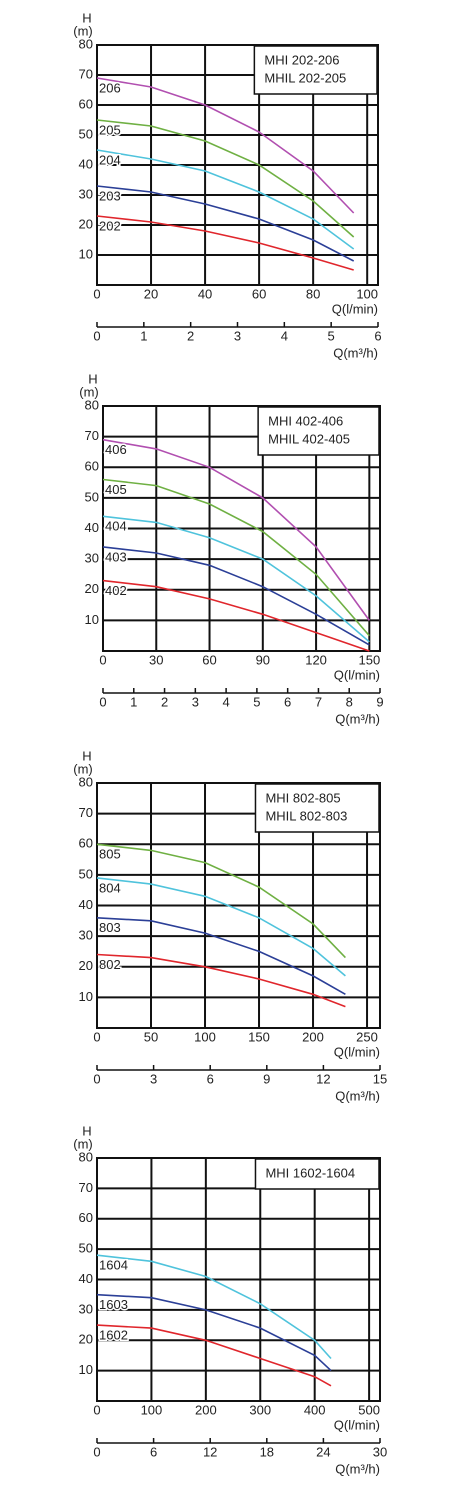 The image size is (466, 1500). What do you see at coordinates (206, 1409) in the screenshot?
I see `x-tick-label: 200` at bounding box center [206, 1409].